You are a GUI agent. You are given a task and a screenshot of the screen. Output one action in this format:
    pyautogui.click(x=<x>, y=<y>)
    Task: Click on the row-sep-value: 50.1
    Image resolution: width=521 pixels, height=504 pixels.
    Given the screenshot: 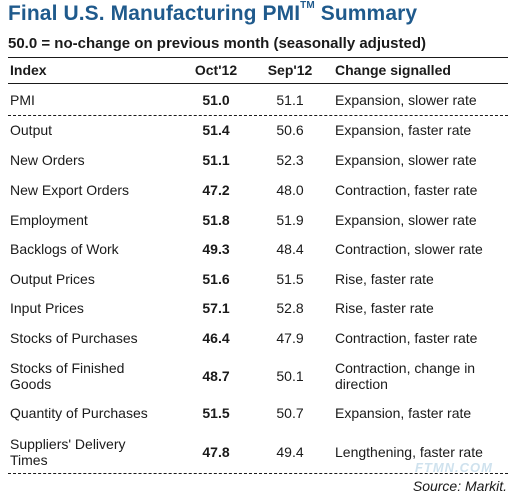 What is the action you would take?
    pyautogui.click(x=290, y=376)
    